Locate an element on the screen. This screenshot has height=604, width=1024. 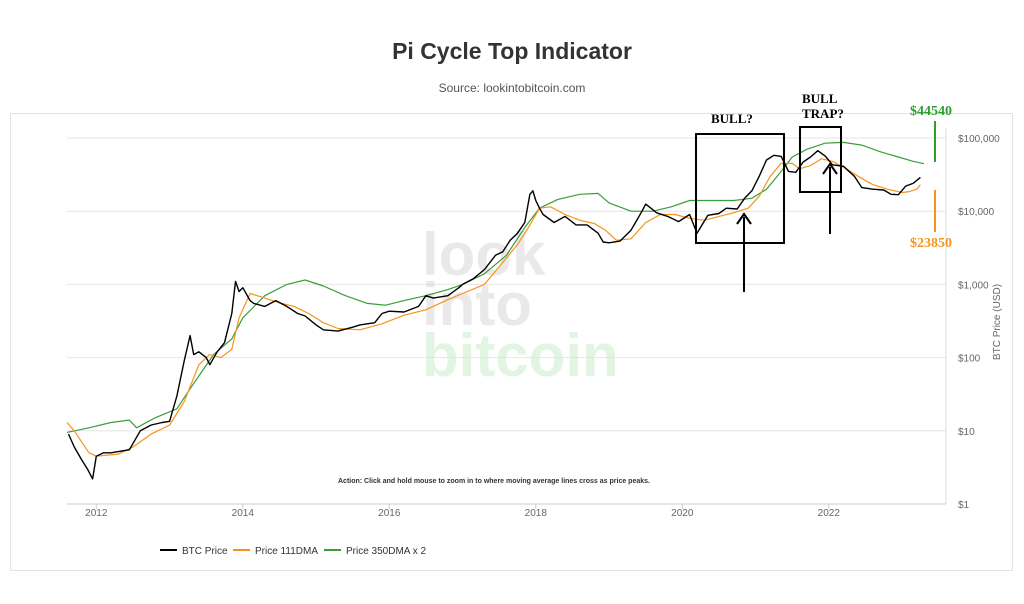
y-tick-label: $100,000 is located at coordinates (979, 139).